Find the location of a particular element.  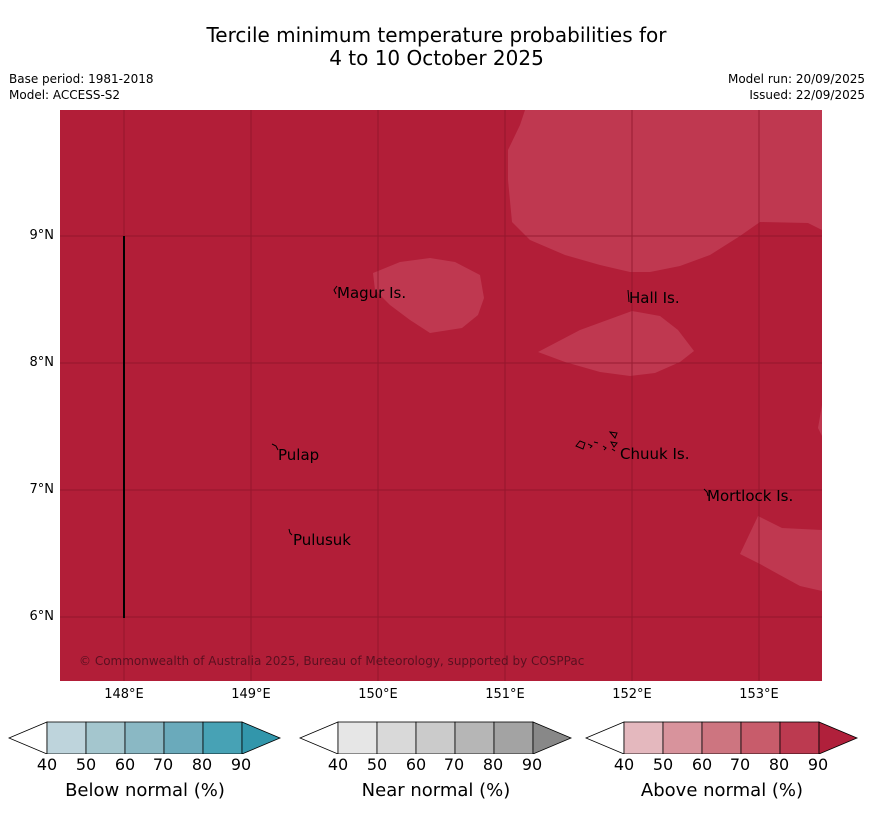

colorbar-near-tick-80: 80 is located at coordinates (493, 764).